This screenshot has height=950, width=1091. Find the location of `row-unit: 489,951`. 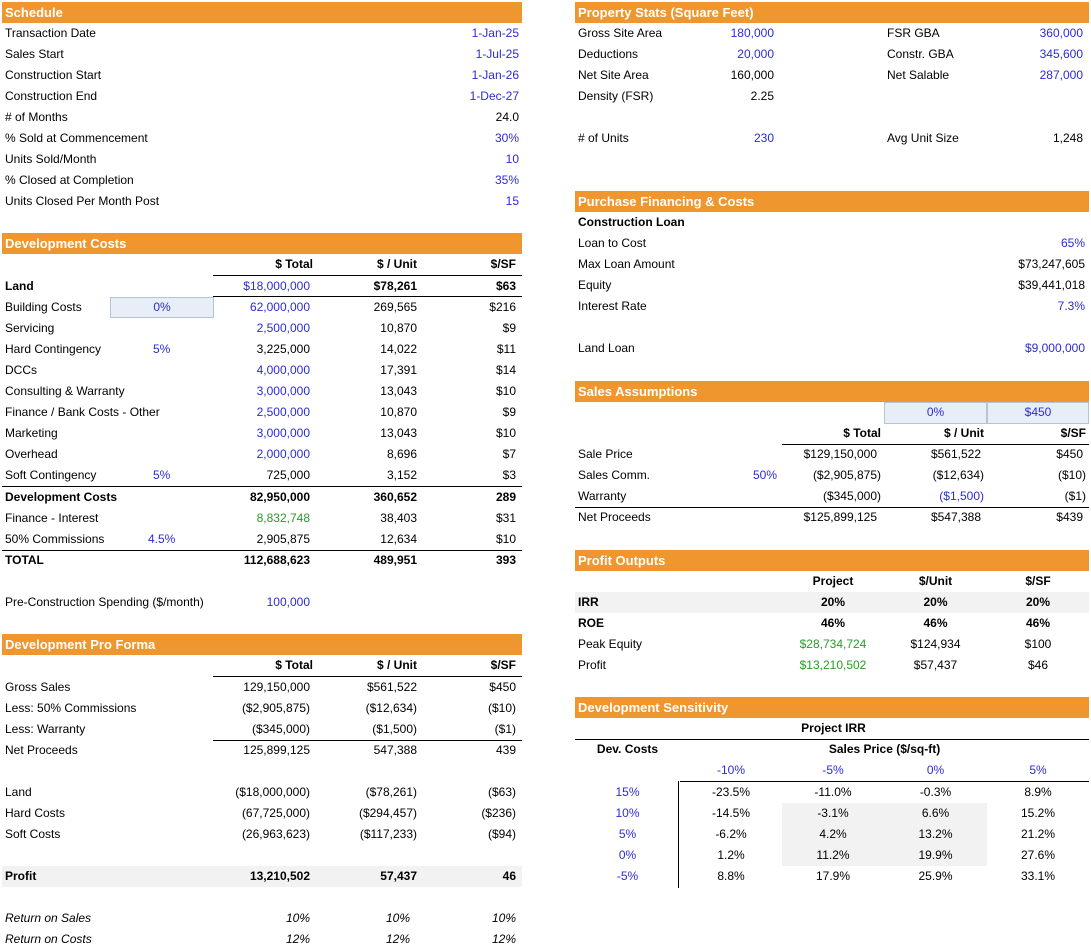

row-unit: 489,951 is located at coordinates (395, 560).